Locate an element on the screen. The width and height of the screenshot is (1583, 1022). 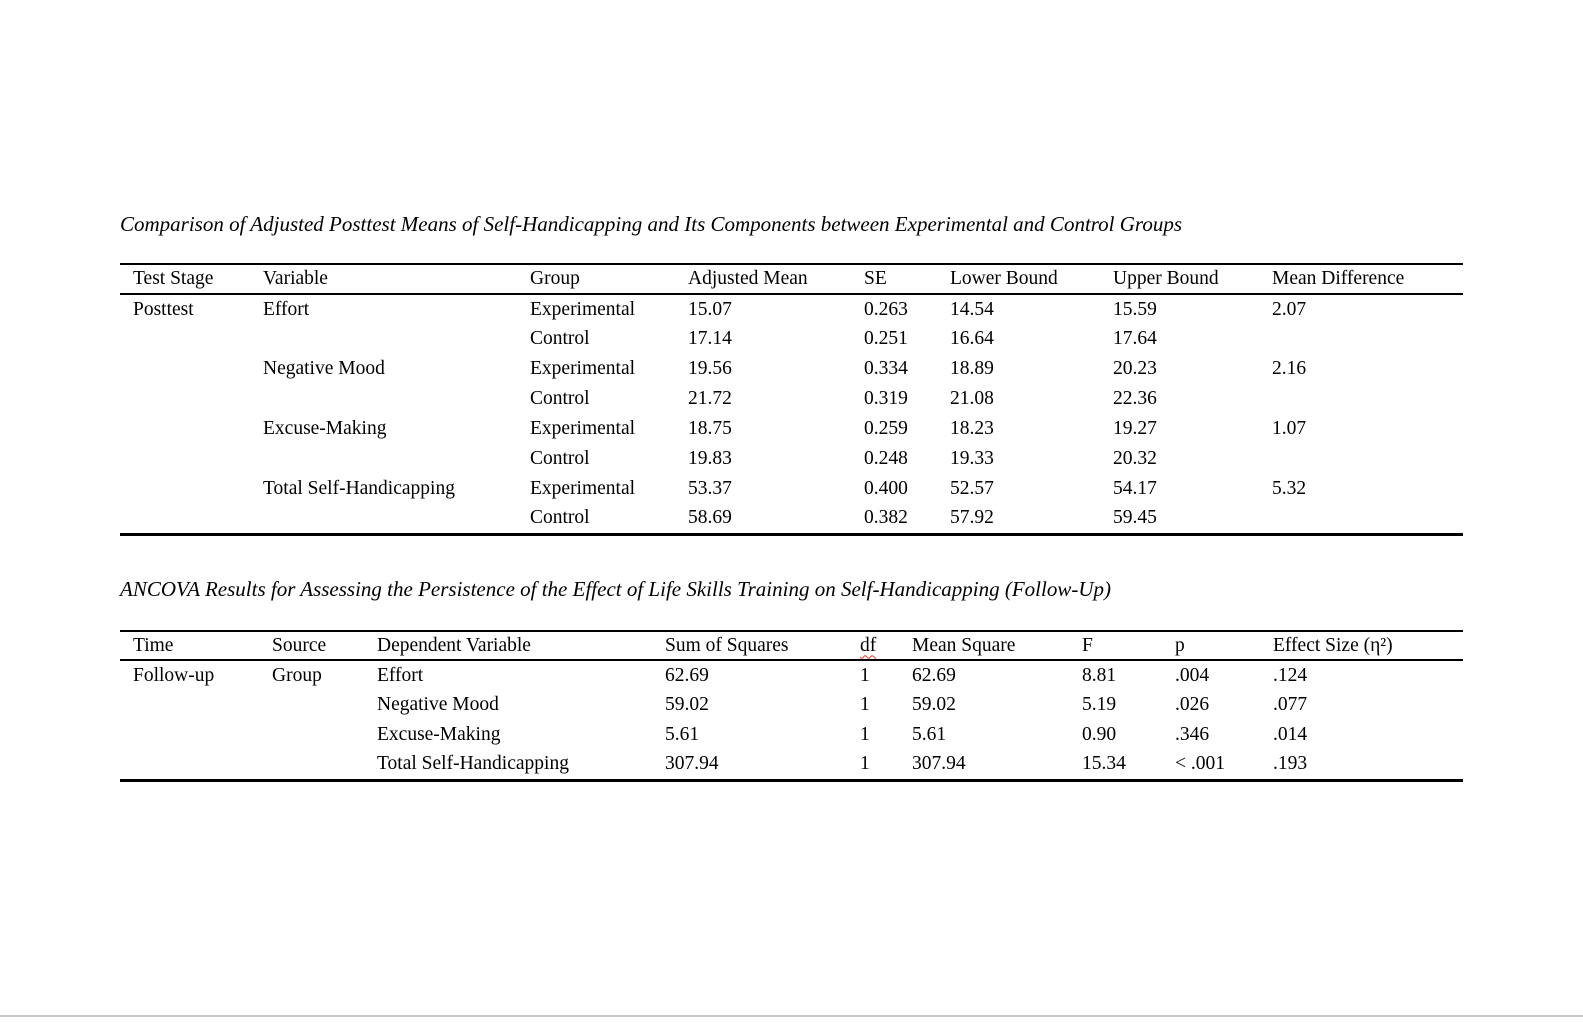
cell: .026 is located at coordinates (1192, 704).